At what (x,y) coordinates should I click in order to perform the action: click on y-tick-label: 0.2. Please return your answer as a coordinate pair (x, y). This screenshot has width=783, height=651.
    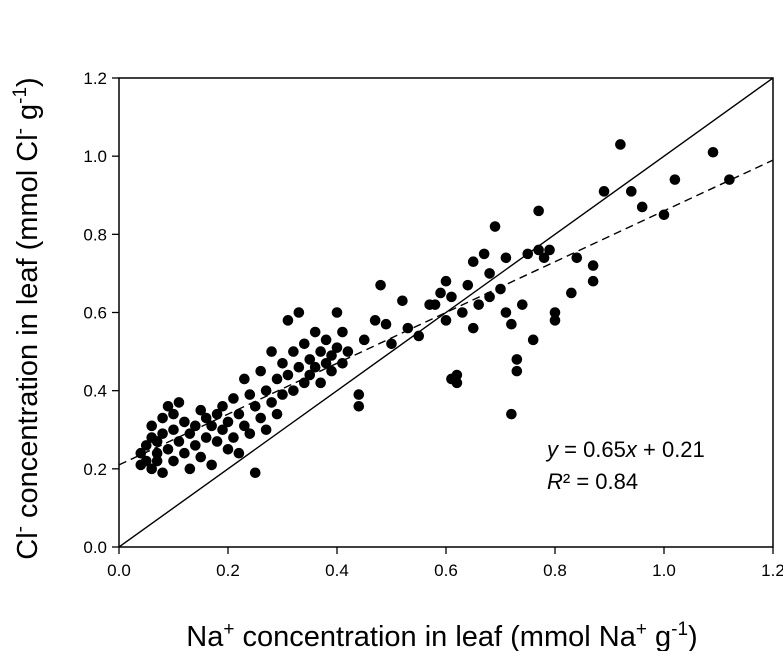
    Looking at the image, I should click on (95, 469).